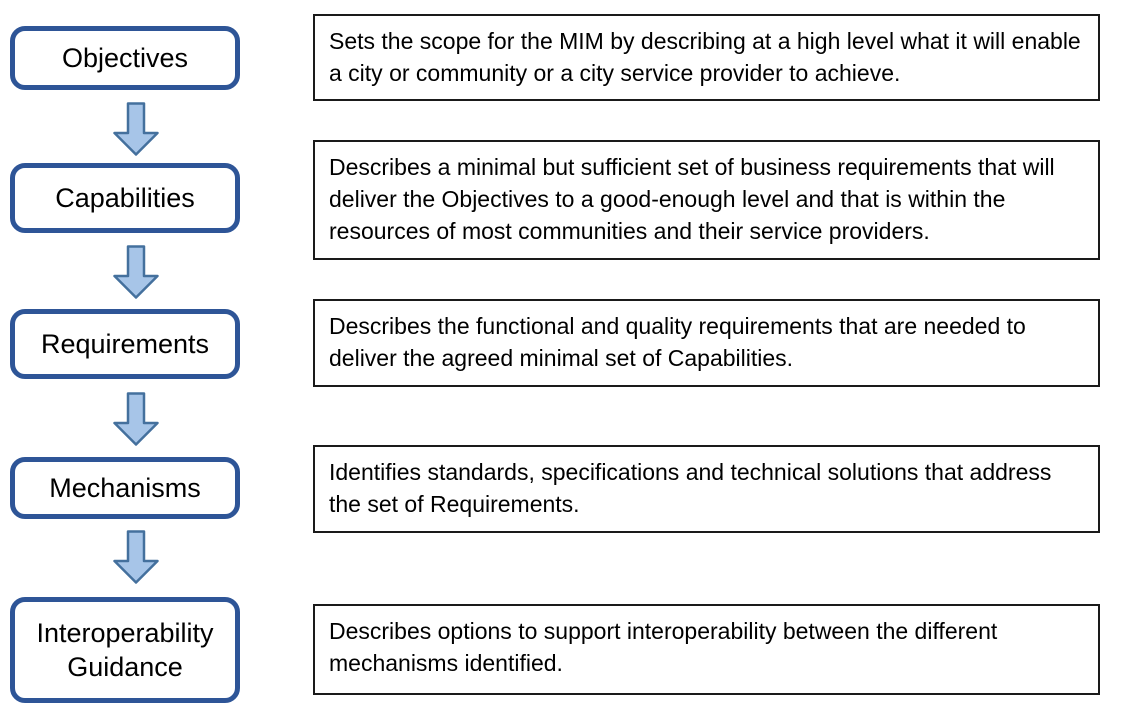 This screenshot has width=1131, height=720. I want to click on flow-node-mechanisms: Mechanisms, so click(125, 488).